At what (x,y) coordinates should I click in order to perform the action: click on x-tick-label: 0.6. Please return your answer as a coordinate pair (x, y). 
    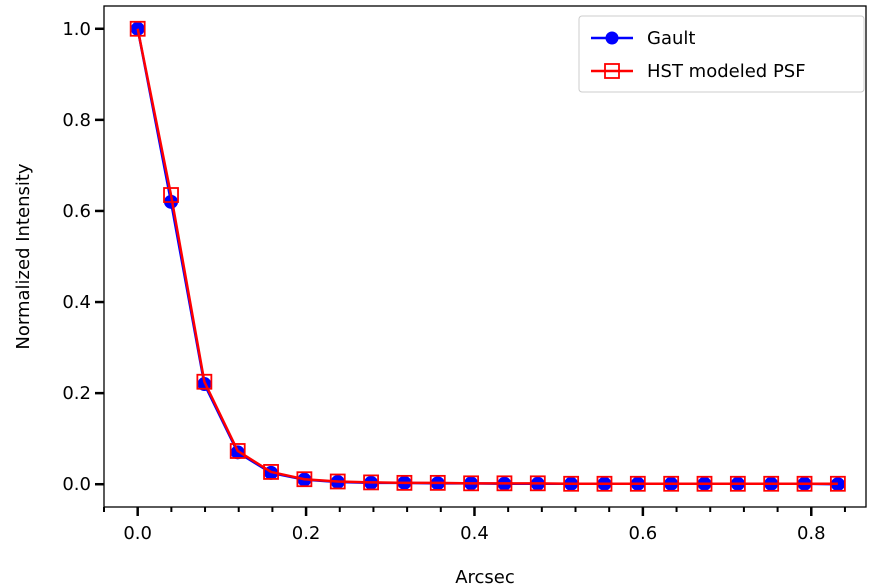
    Looking at the image, I should click on (643, 533).